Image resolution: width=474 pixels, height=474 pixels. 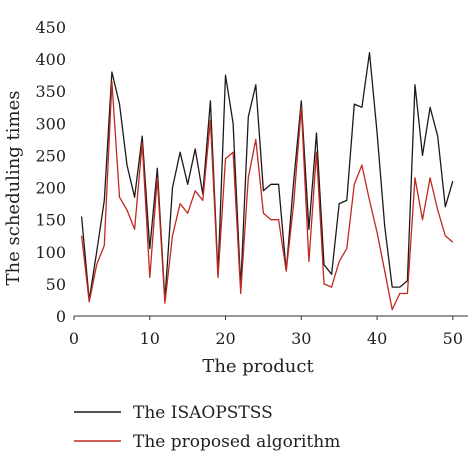 I want to click on x-tick-label: 10, so click(x=150, y=338).